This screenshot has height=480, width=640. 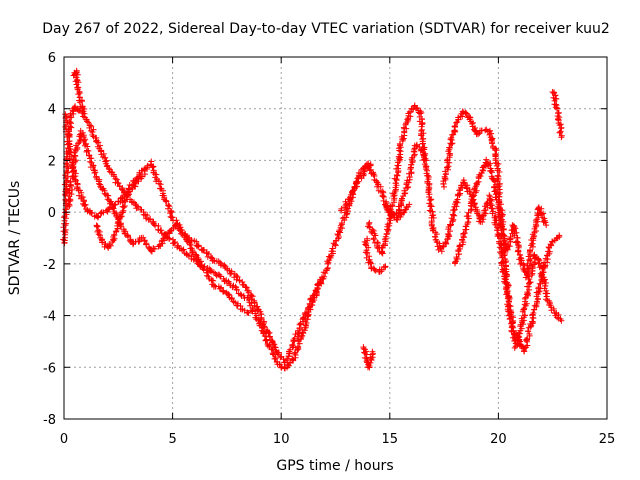 What do you see at coordinates (49, 368) in the screenshot?
I see `y-tick-label: -6` at bounding box center [49, 368].